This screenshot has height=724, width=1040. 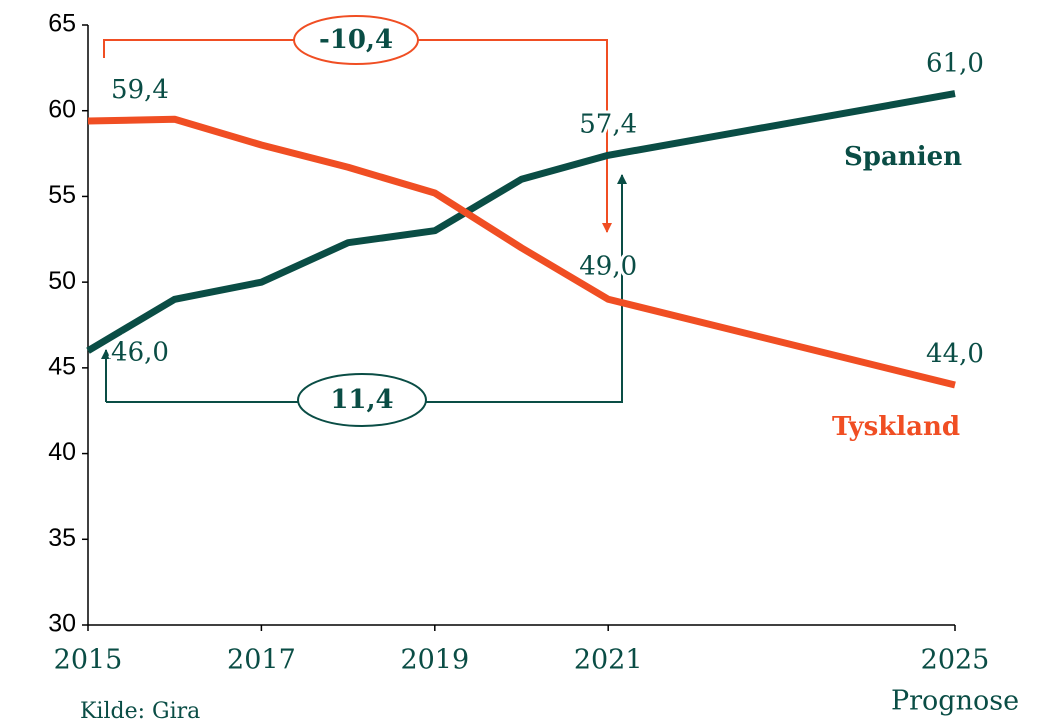 What do you see at coordinates (62, 538) in the screenshot?
I see `y-tick-label: 35` at bounding box center [62, 538].